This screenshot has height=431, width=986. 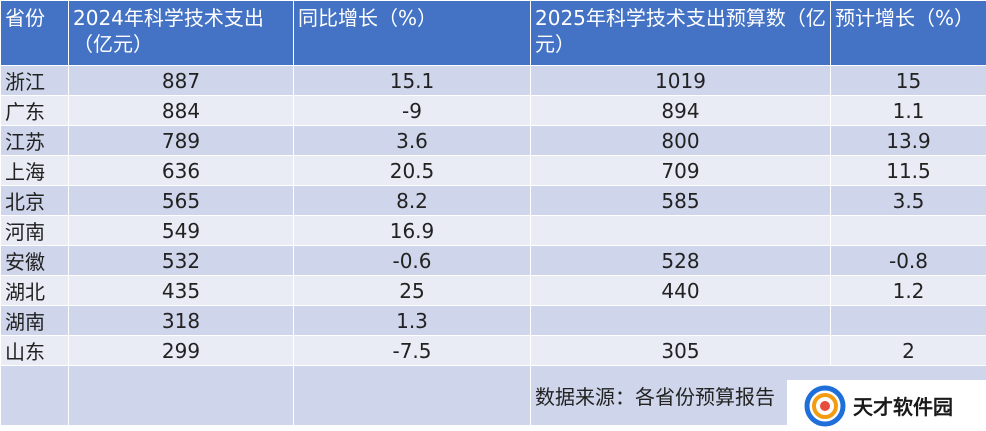 I want to click on value-cell: 532, so click(x=181, y=260).